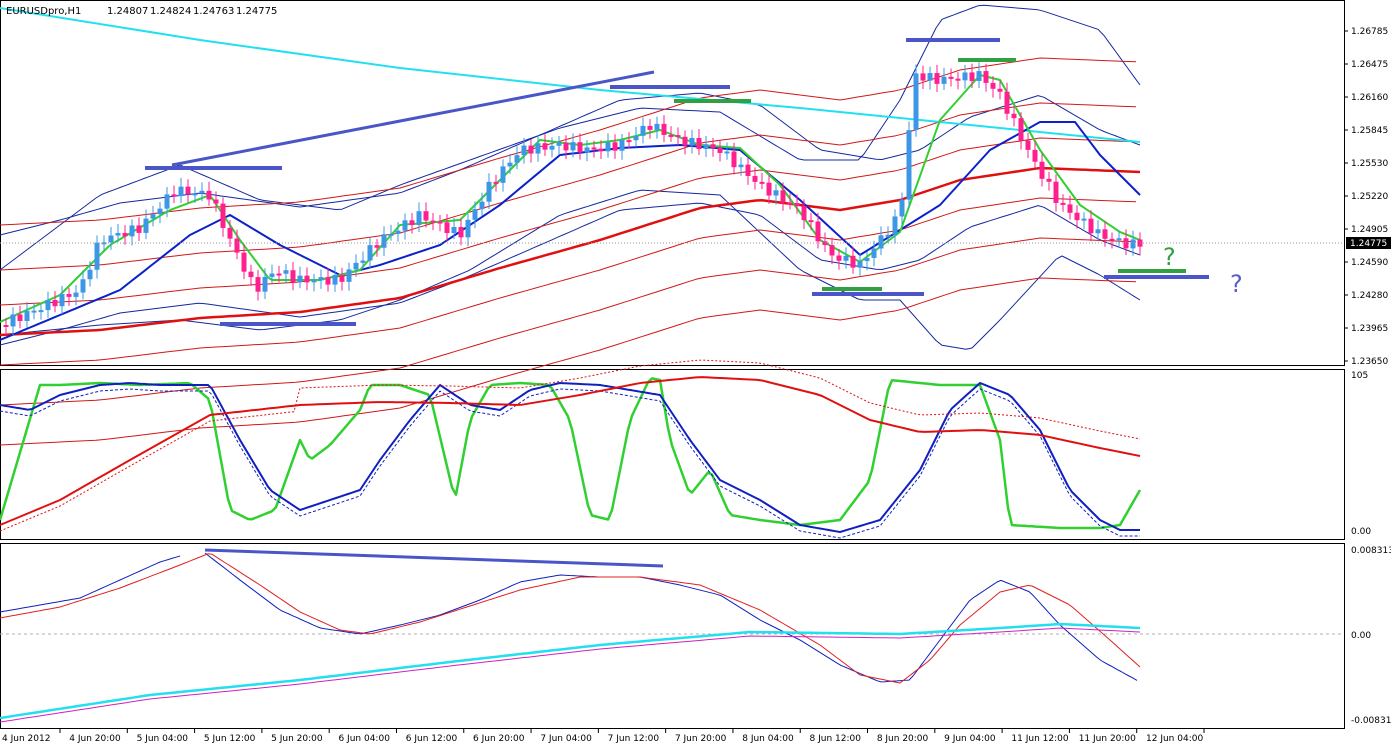 The image size is (1391, 750). What do you see at coordinates (566, 739) in the screenshot?
I see `time-axis-tick-label: 7 Jun 04:00` at bounding box center [566, 739].